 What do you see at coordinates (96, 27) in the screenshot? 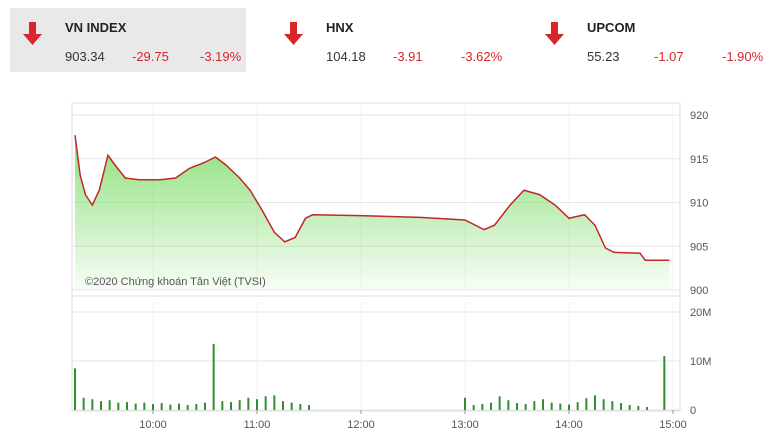
I see `index-name: VN INDEX` at bounding box center [96, 27].